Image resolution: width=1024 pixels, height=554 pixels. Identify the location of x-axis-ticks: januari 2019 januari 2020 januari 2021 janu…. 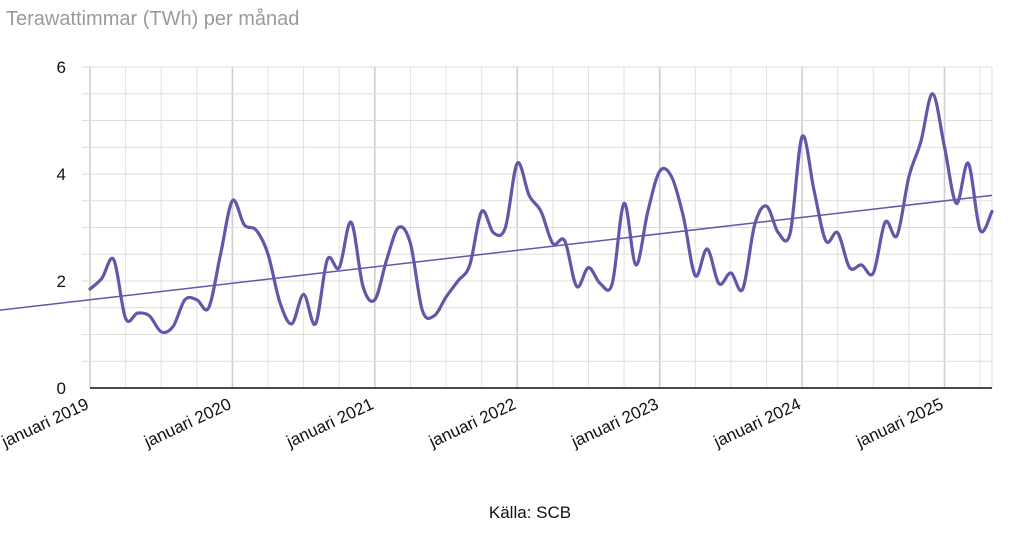
(473, 422).